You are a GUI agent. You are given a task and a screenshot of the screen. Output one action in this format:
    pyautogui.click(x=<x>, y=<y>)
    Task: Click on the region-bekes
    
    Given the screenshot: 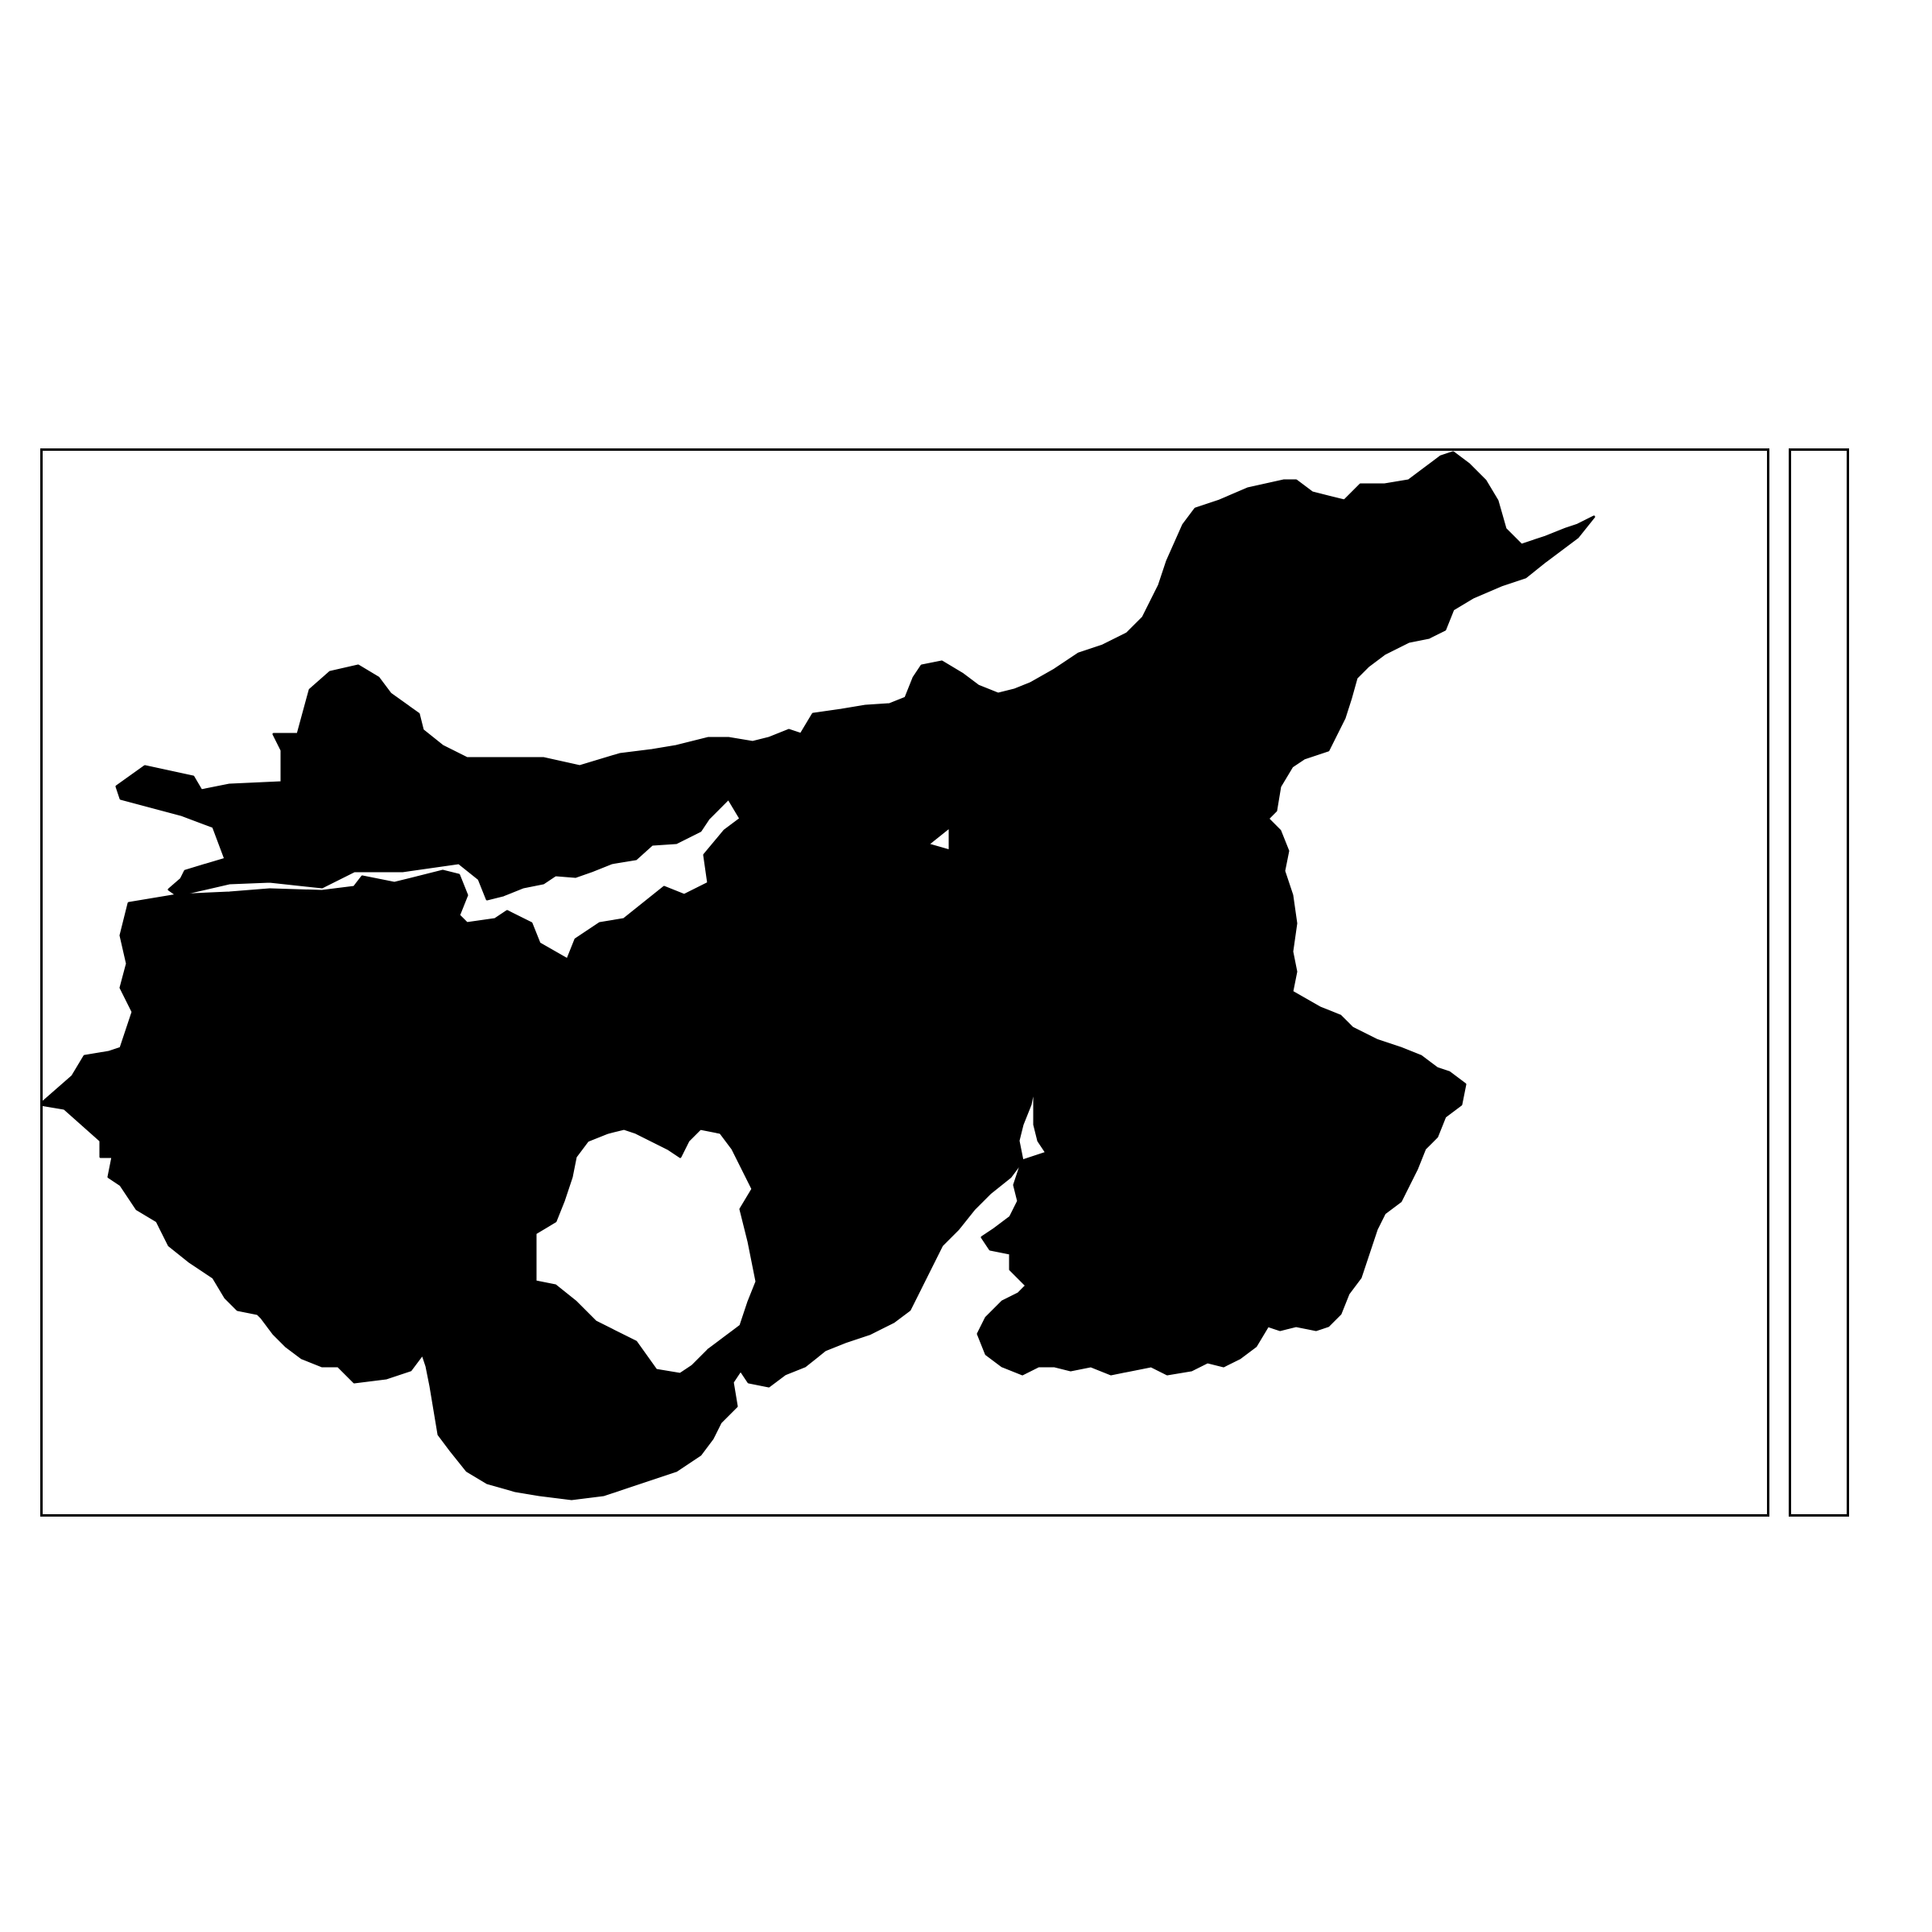 What is the action you would take?
    pyautogui.click(x=1328, y=1160)
    